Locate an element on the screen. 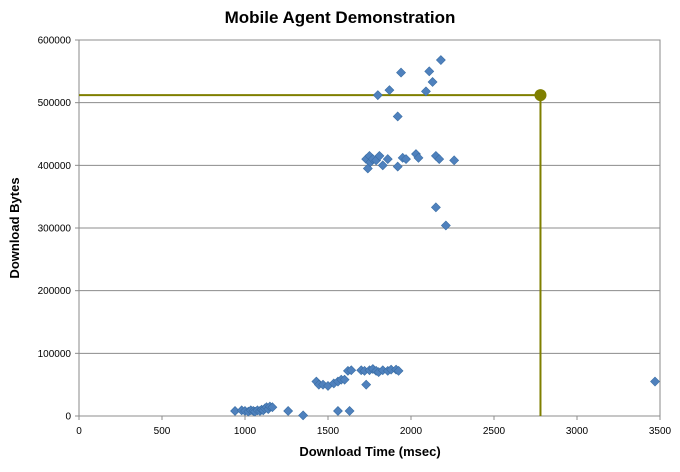  x-tick-label: 2500 is located at coordinates (494, 431).